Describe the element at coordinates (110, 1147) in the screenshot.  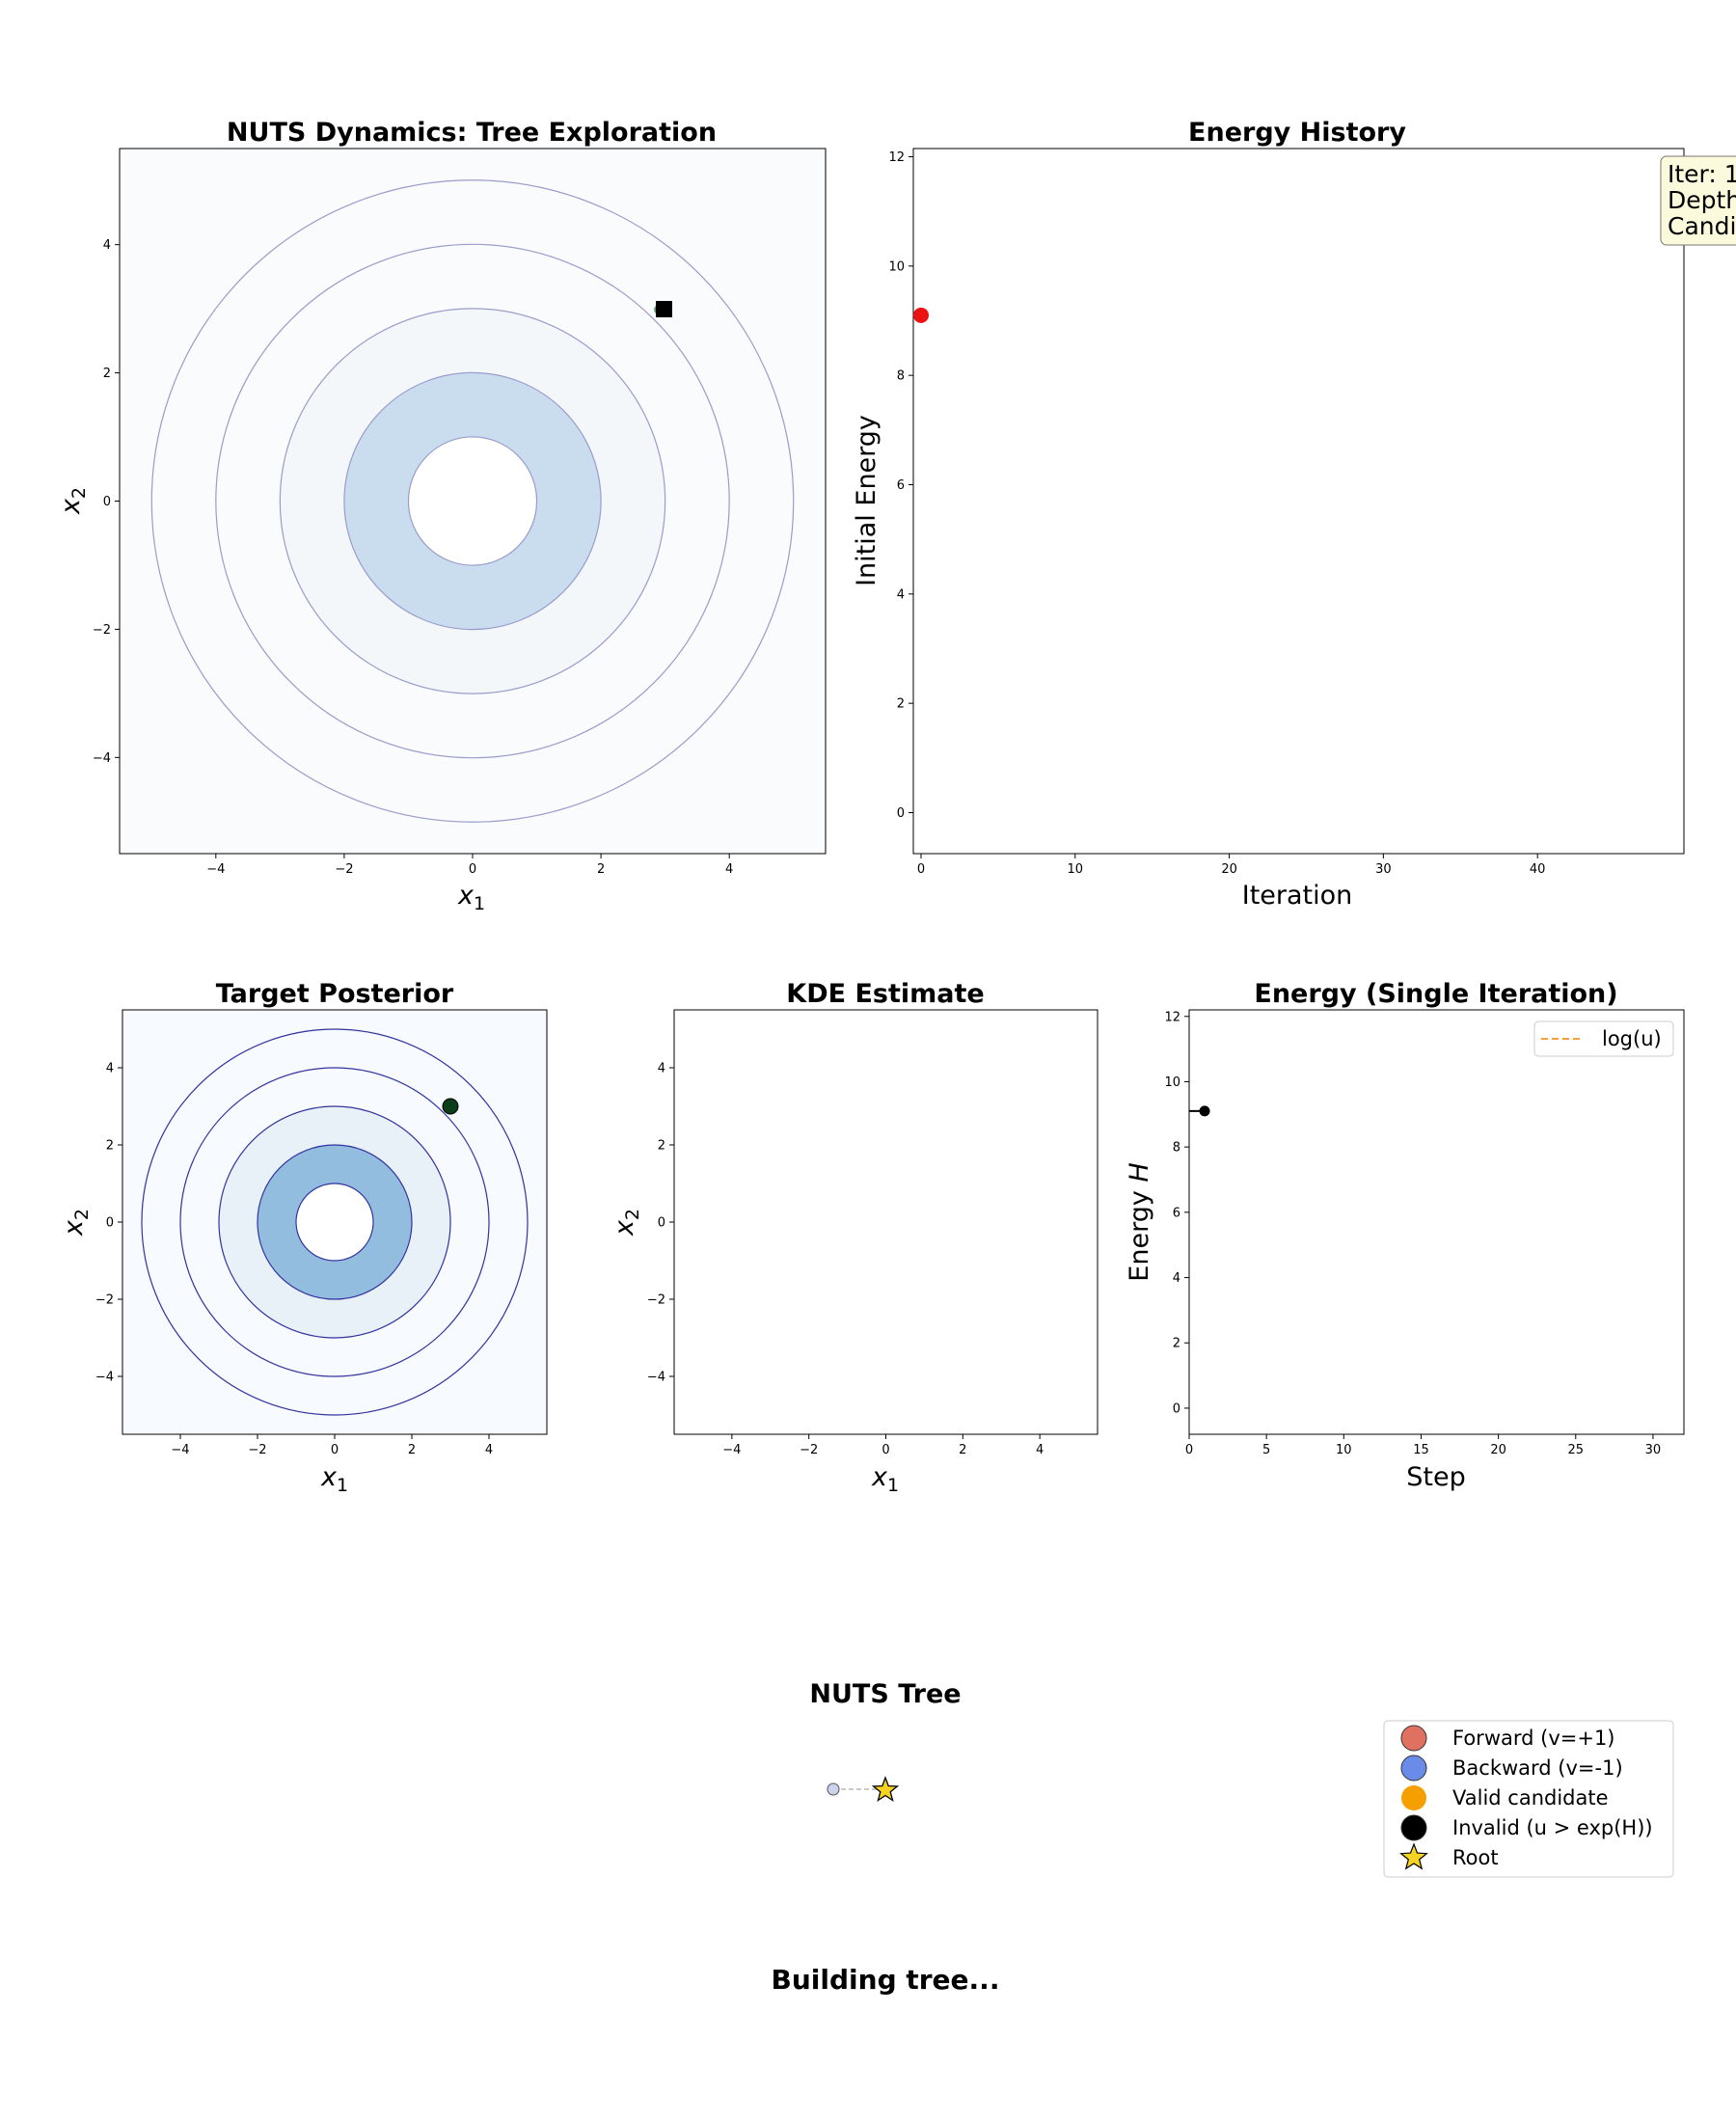
I see `target-posterior-ytick-label: 2` at that location.